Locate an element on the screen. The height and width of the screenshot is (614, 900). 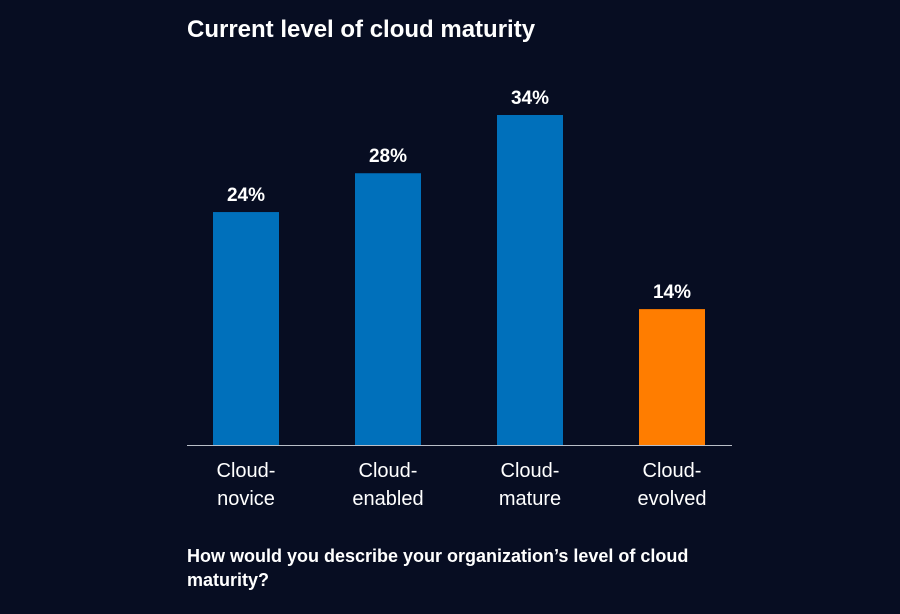
data-label: 14% is located at coordinates (672, 292).